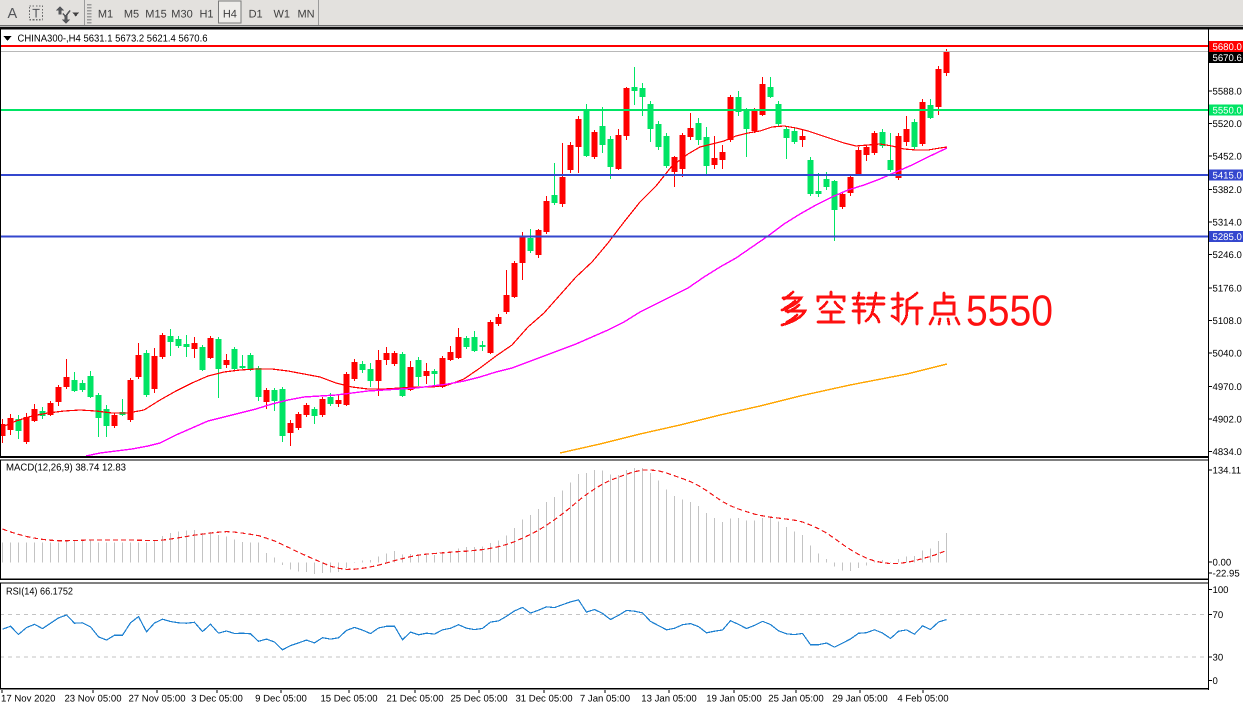 The image size is (1243, 708). What do you see at coordinates (13, 14) in the screenshot?
I see `svg-text: A` at bounding box center [13, 14].